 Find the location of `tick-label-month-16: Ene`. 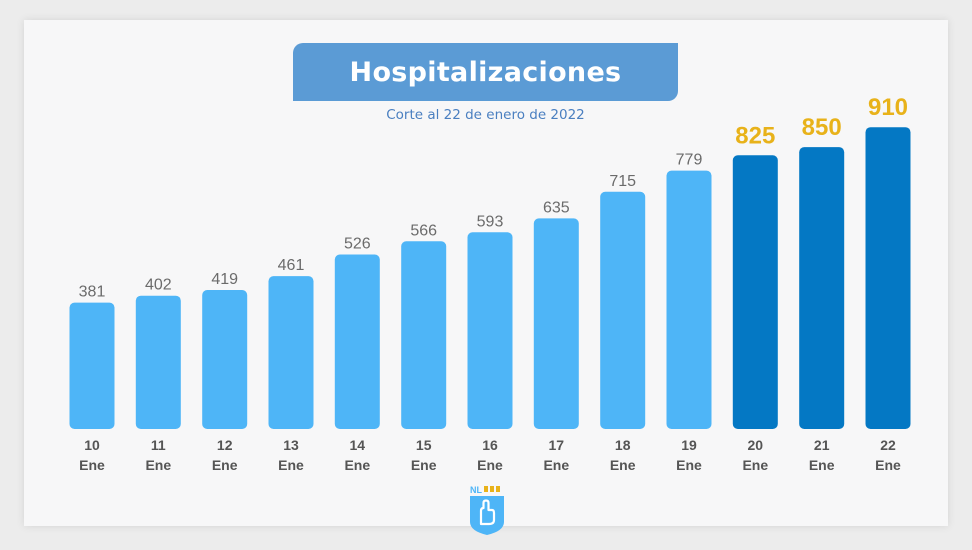

tick-label-month-16: Ene is located at coordinates (490, 465).